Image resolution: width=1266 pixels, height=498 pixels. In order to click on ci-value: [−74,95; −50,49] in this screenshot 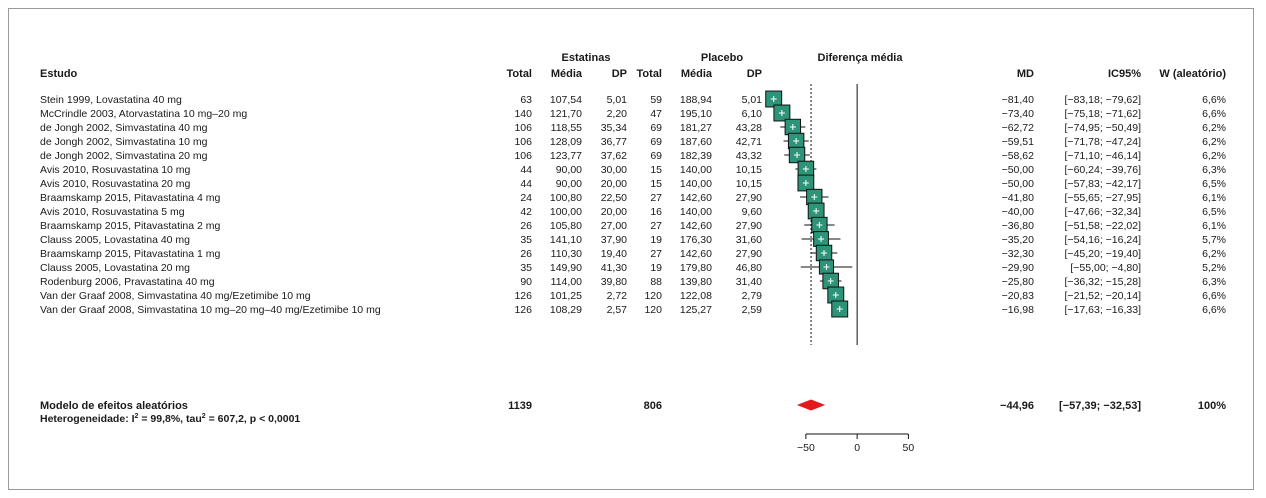, I will do `click(1103, 128)`.